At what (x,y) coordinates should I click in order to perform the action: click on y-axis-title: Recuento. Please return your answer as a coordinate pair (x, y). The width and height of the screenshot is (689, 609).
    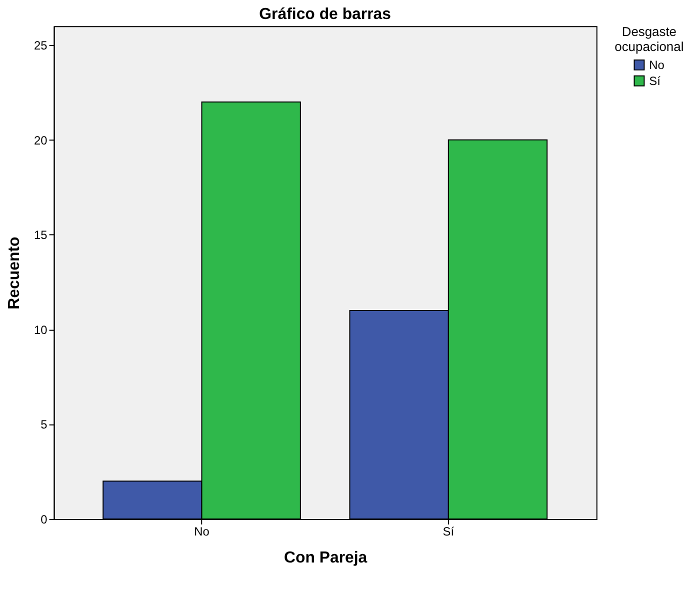
    Looking at the image, I should click on (15, 273).